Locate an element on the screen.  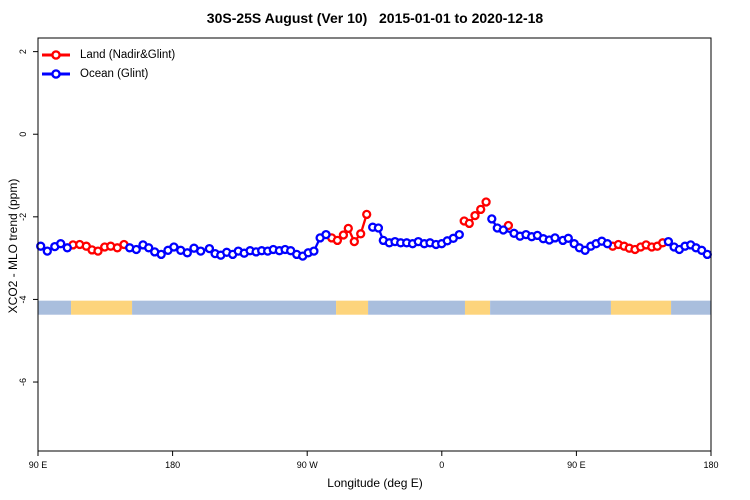
y-axis-tick-label: 0 is located at coordinates (23, 134).